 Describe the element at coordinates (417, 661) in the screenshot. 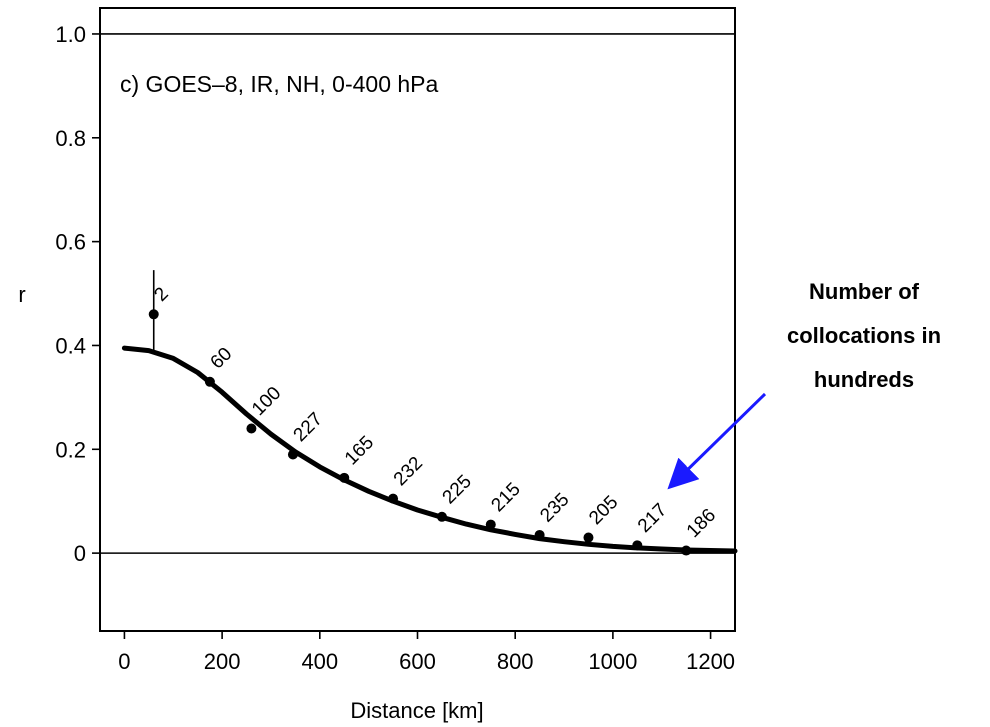

I see `x-tick-label: 600` at that location.